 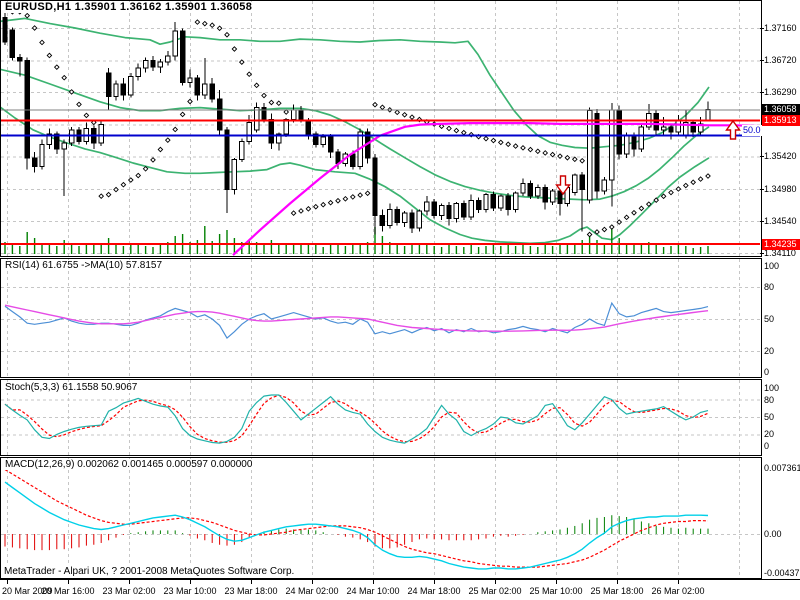 I want to click on line-price-box: 1.34235, so click(x=781, y=244).